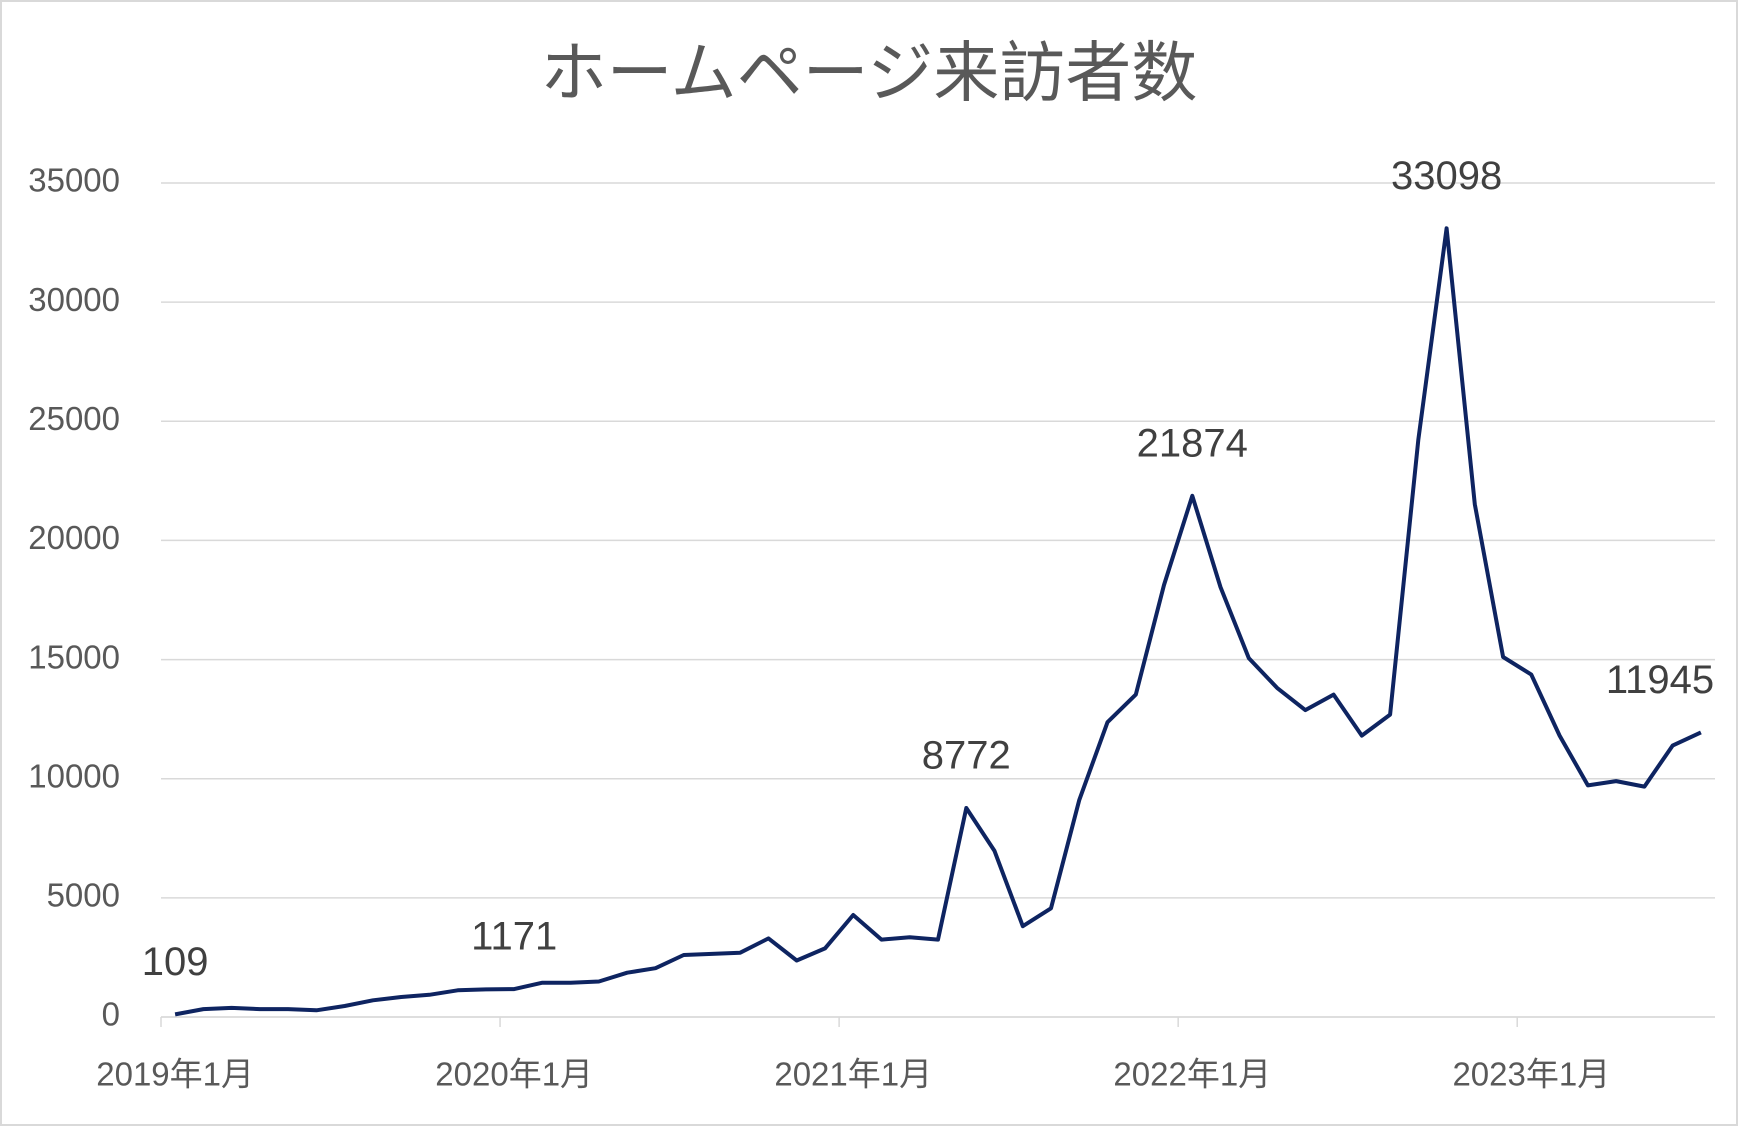  Describe the element at coordinates (966, 756) in the screenshot. I see `data-label: 8772` at that location.